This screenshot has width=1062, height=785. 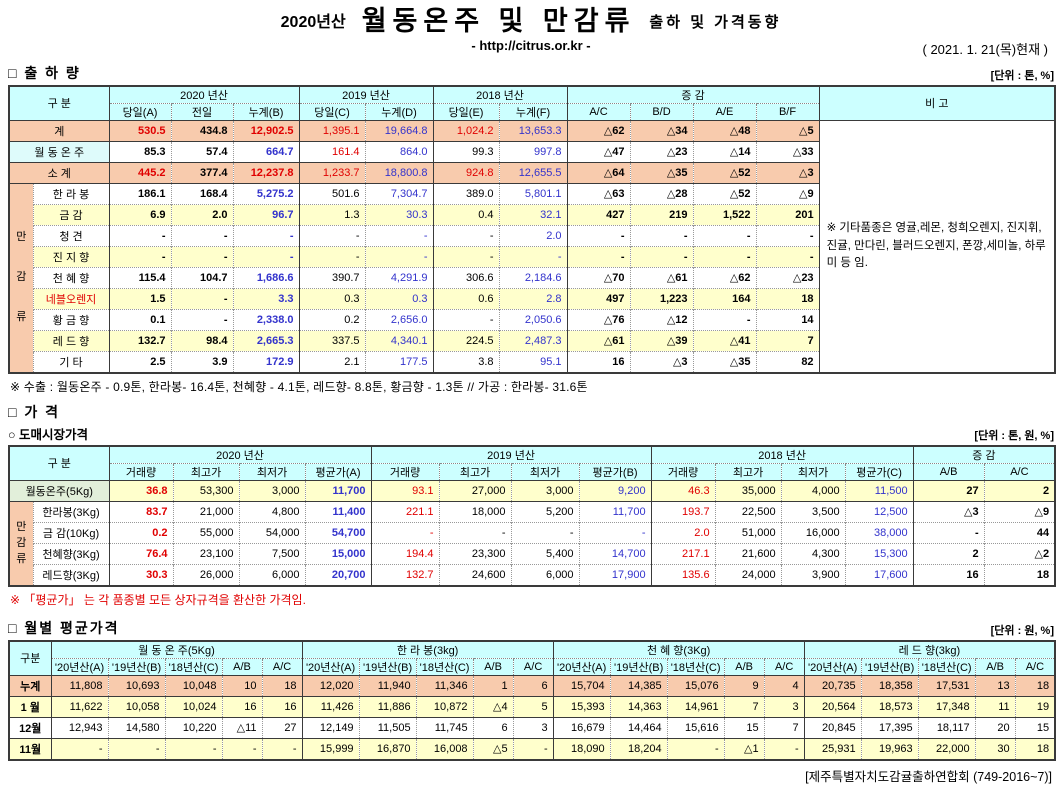 I want to click on table-cell: 1,024.2, so click(x=466, y=130).